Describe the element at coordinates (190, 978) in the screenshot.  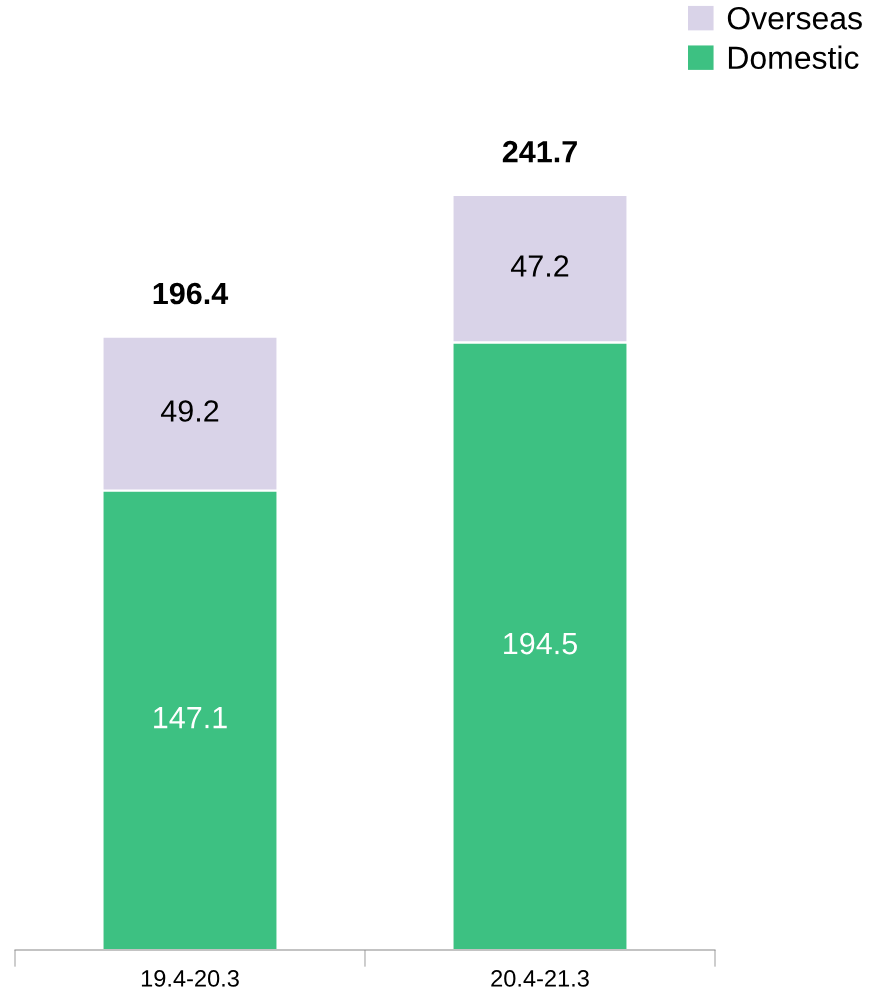
I see `x-tick-label: 19.4-20.3` at that location.